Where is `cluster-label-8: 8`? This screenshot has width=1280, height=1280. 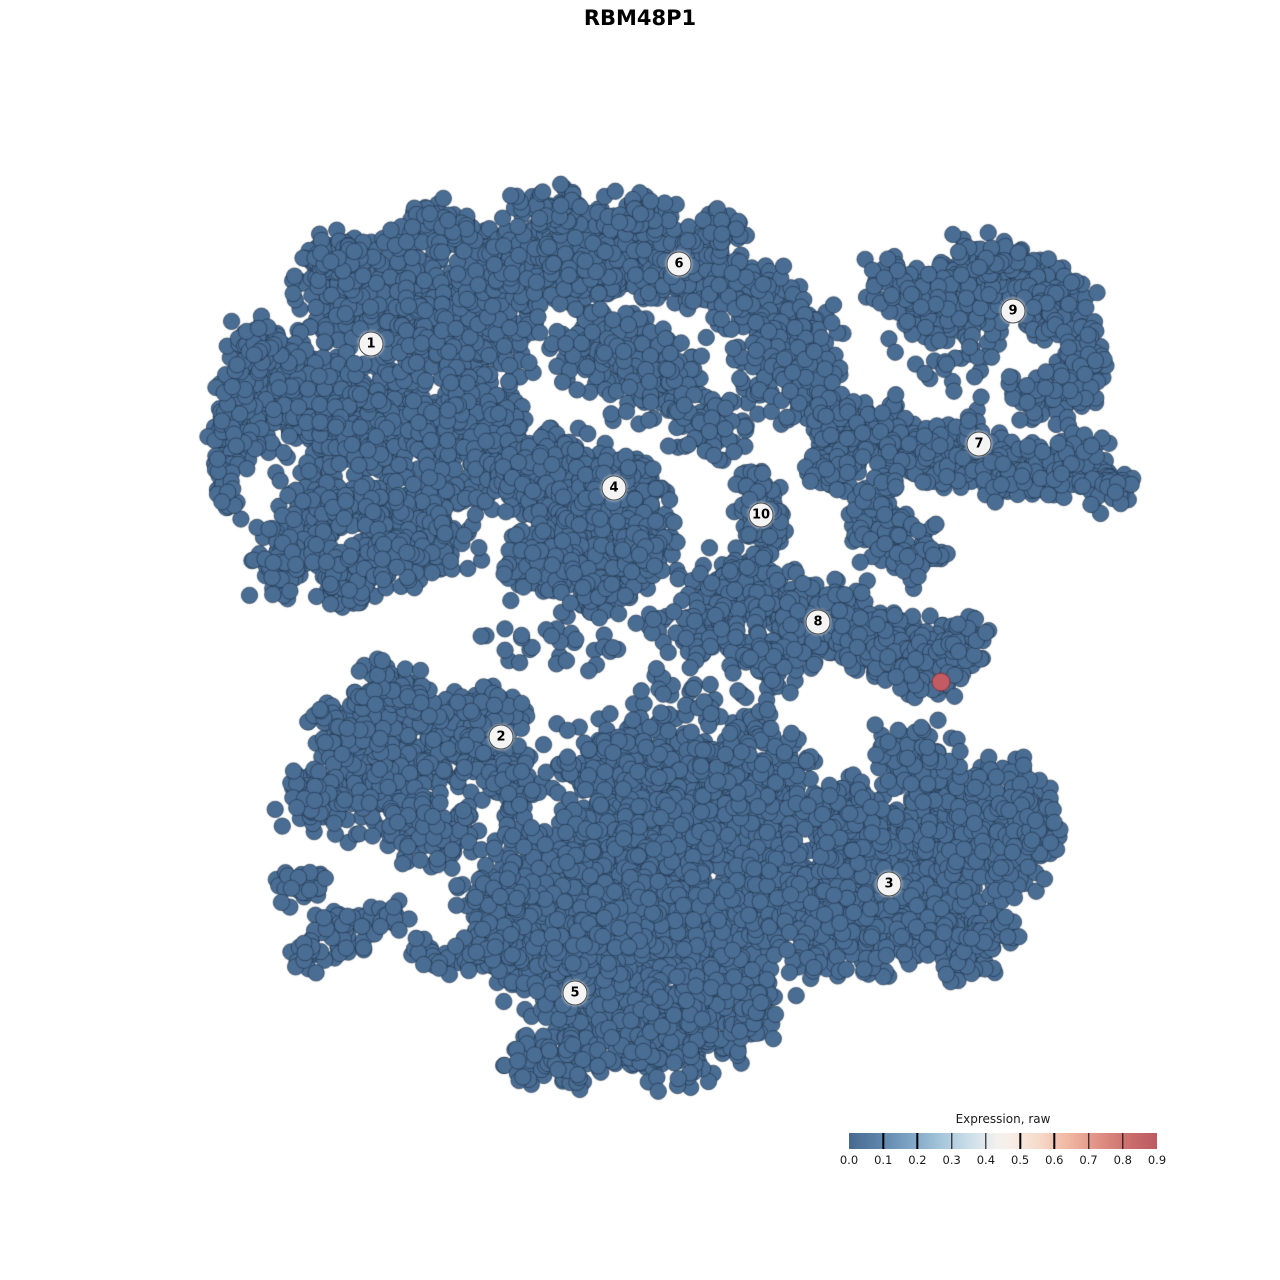 cluster-label-8: 8 is located at coordinates (818, 622).